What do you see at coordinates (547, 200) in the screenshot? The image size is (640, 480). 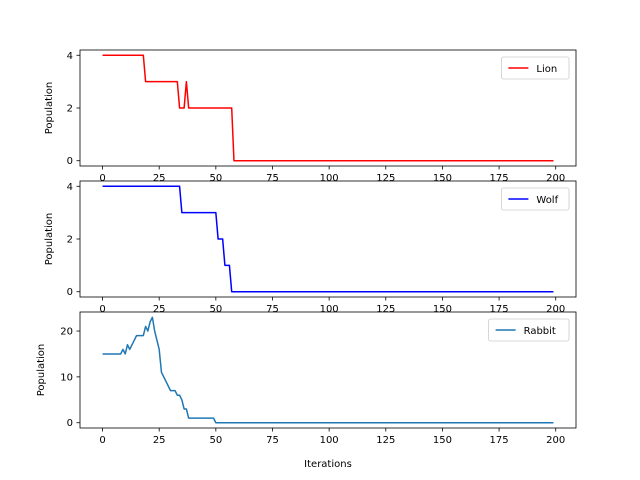 I see `legend-label: Wolf` at bounding box center [547, 200].